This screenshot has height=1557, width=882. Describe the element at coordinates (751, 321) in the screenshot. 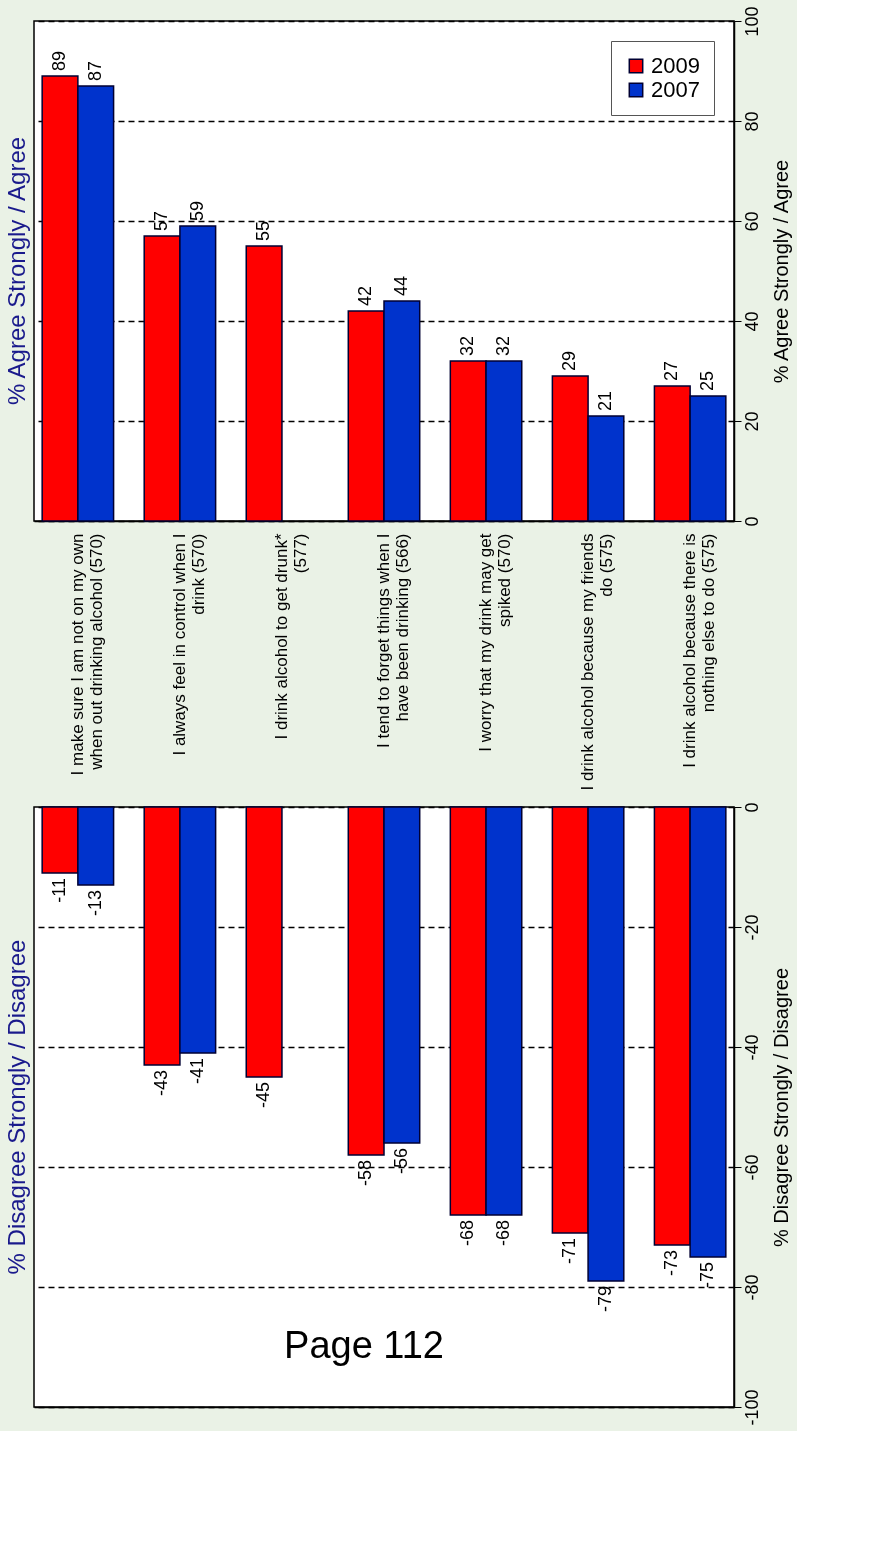

I see `y-tick-label: 40` at that location.